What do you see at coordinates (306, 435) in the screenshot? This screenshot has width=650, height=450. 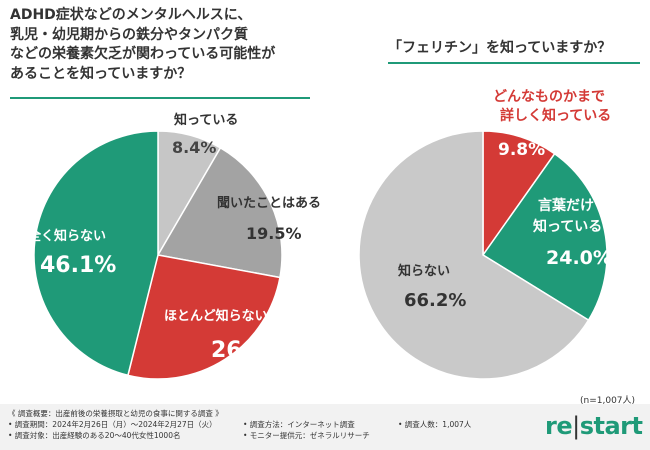 I see `footer-provider: • モニター提供元：ゼネラルリサーチ` at bounding box center [306, 435].